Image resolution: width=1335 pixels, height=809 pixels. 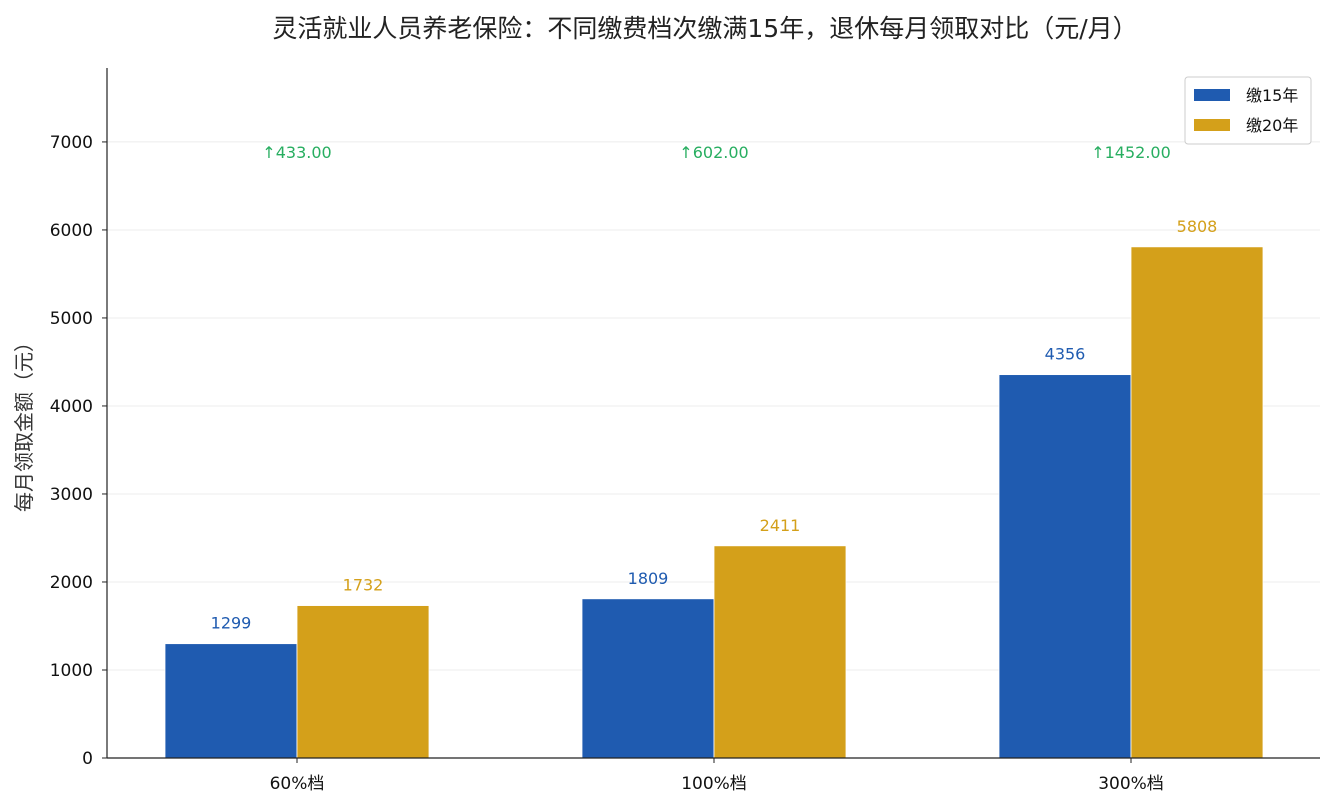 I want to click on bar-value-label: 1299, so click(x=231, y=623).